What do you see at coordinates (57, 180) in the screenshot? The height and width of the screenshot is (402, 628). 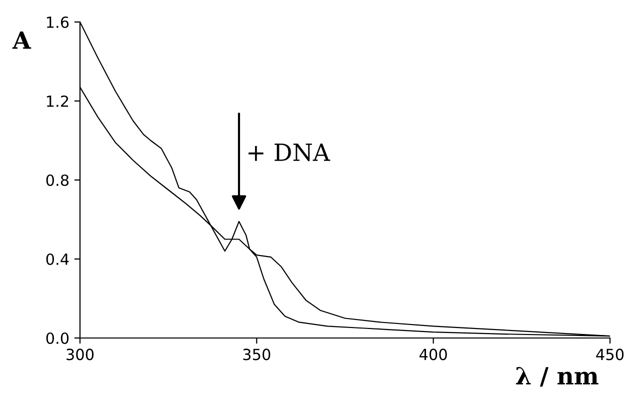 I see `y-tick-label: 0.8` at bounding box center [57, 180].